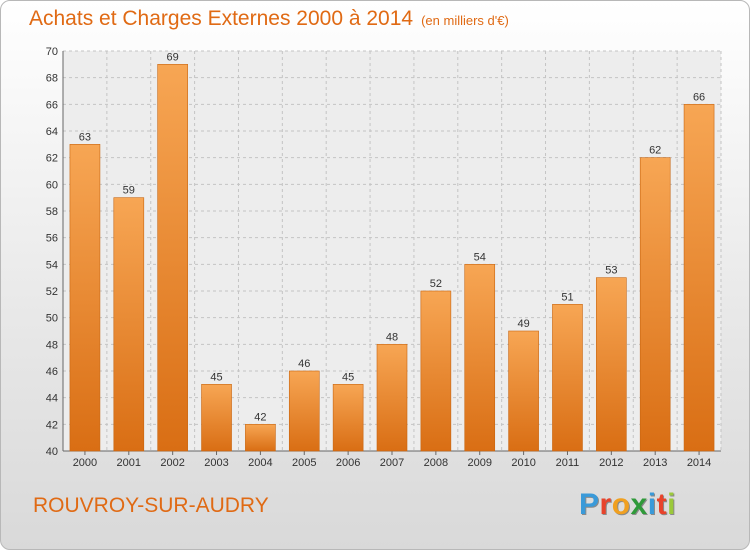  I want to click on x-tick-label: 2006, so click(348, 463).